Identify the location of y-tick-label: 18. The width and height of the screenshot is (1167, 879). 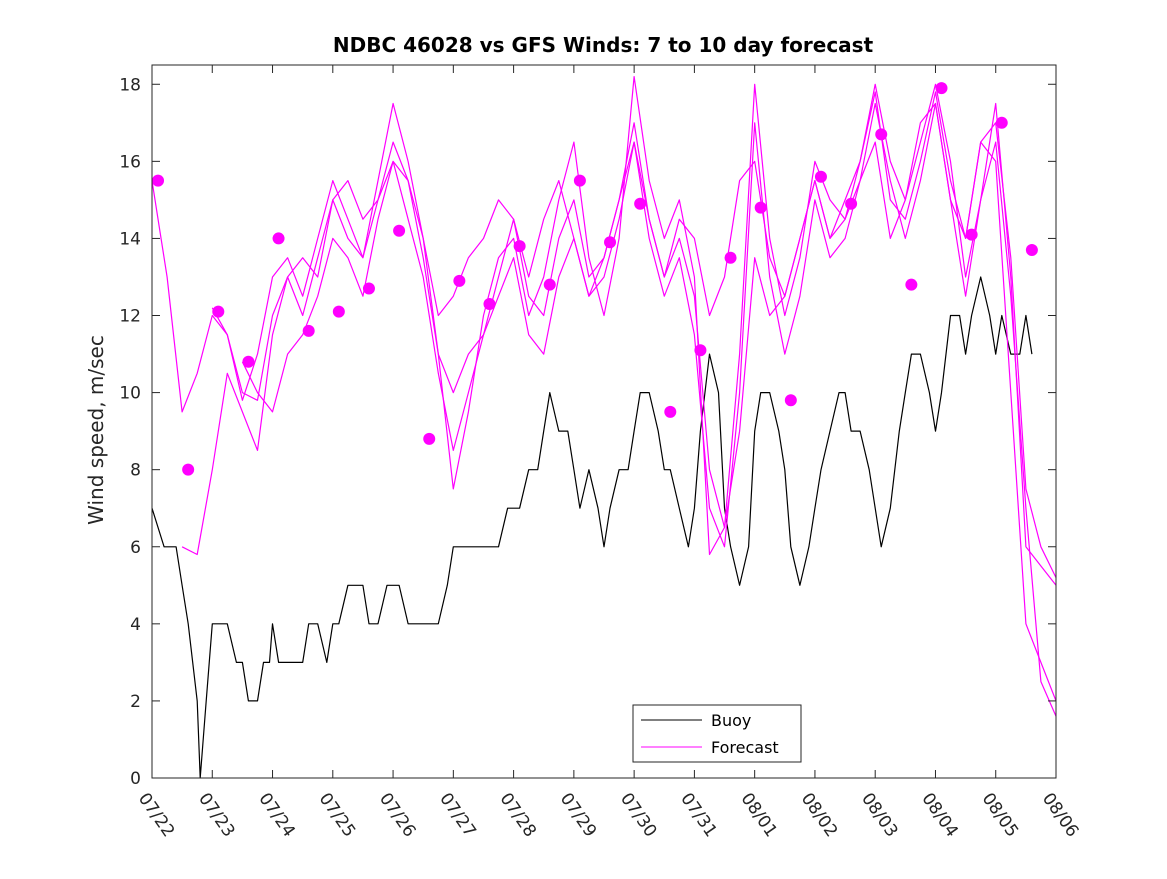
(130, 85).